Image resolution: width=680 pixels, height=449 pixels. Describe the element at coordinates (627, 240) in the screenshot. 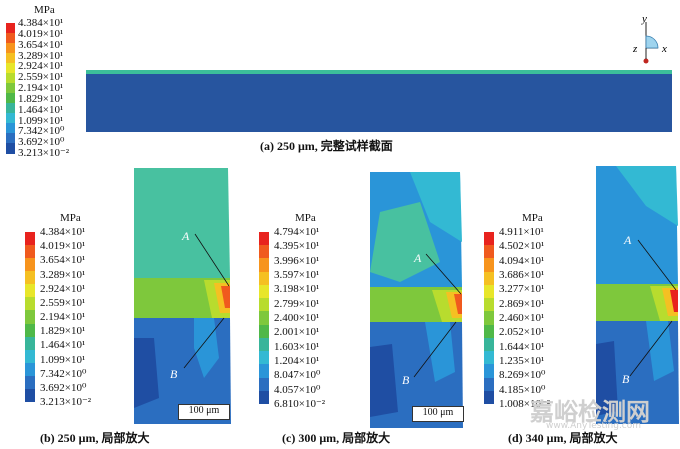

I see `label-a-d: A` at that location.